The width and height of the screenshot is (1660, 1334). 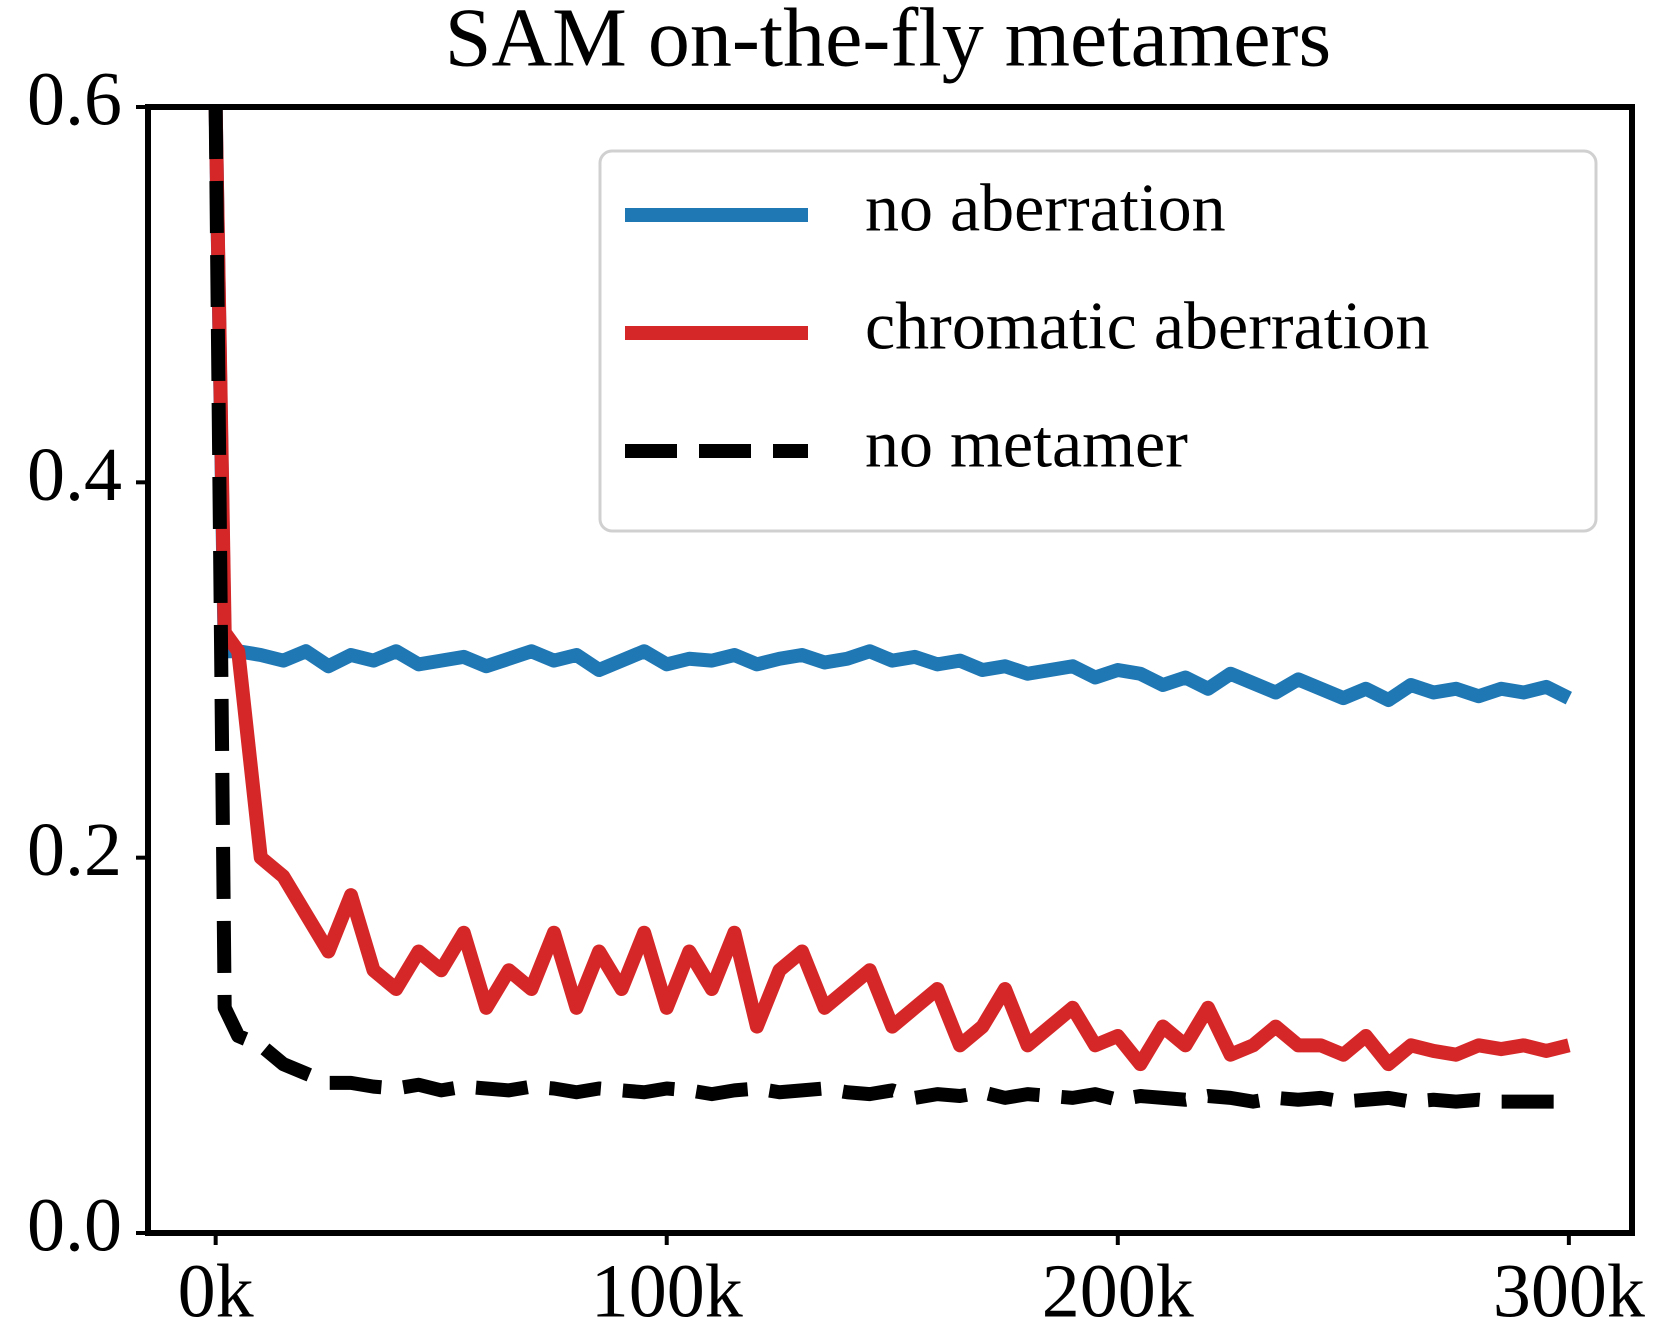 What do you see at coordinates (216, 1291) in the screenshot?
I see `x-tick-label: 0k` at bounding box center [216, 1291].